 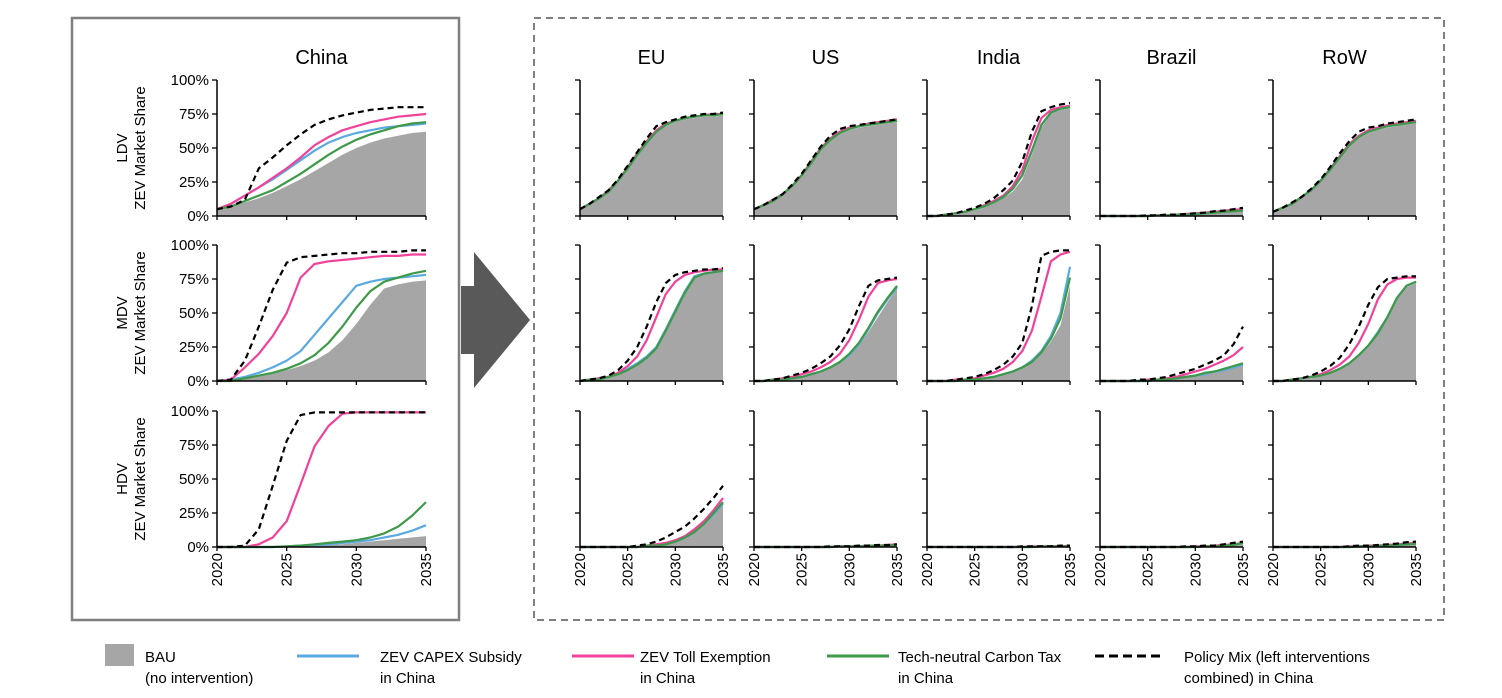 I want to click on panel-us-mdv, so click(x=823, y=314).